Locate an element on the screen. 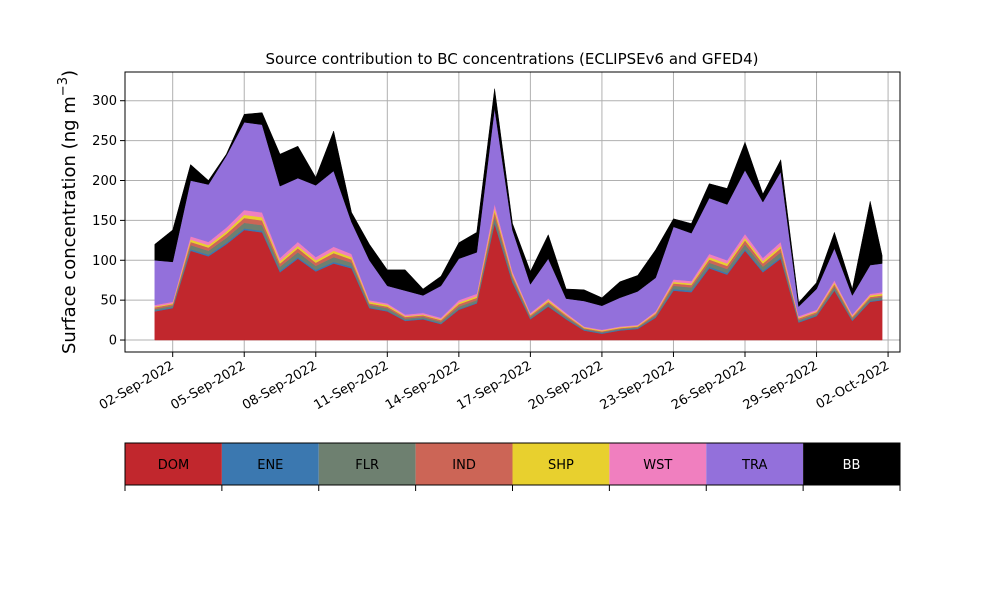 This screenshot has height=600, width=1000. legend-swatch-ind is located at coordinates (464, 464).